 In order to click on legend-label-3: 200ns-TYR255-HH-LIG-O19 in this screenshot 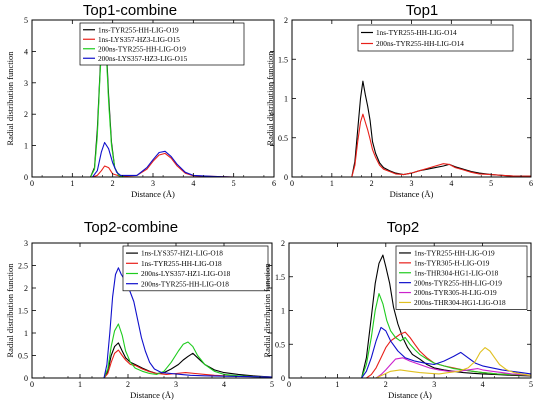, I will do `click(142, 48)`.